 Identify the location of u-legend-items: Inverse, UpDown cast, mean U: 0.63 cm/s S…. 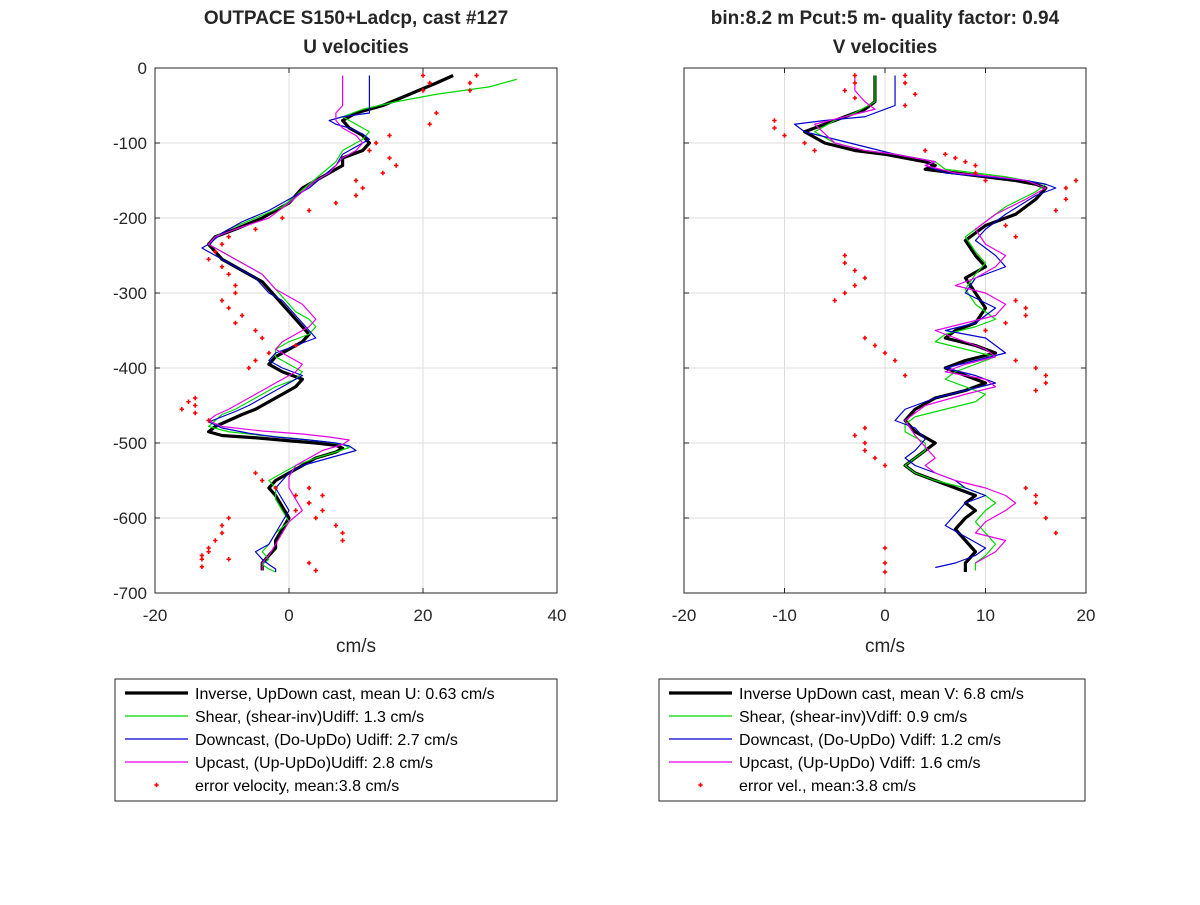
(310, 740).